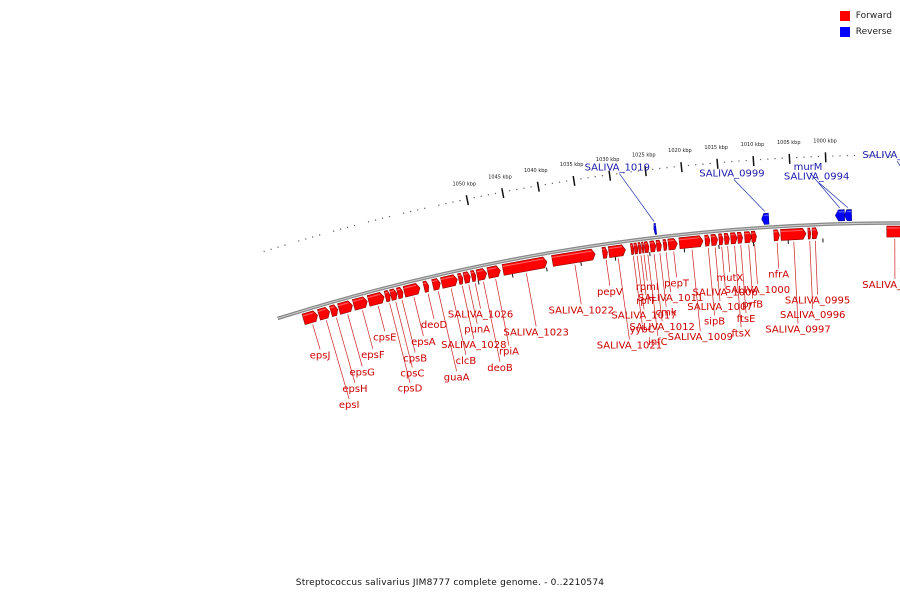  I want to click on gene-label-pept: pepT, so click(677, 283).